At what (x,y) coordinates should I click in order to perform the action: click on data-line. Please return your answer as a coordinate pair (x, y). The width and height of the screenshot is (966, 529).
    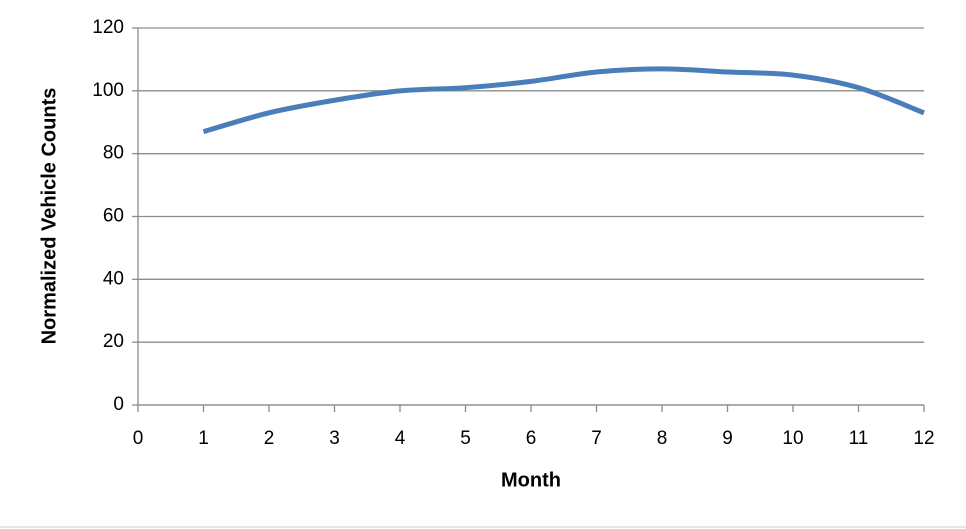
    Looking at the image, I should click on (563, 100).